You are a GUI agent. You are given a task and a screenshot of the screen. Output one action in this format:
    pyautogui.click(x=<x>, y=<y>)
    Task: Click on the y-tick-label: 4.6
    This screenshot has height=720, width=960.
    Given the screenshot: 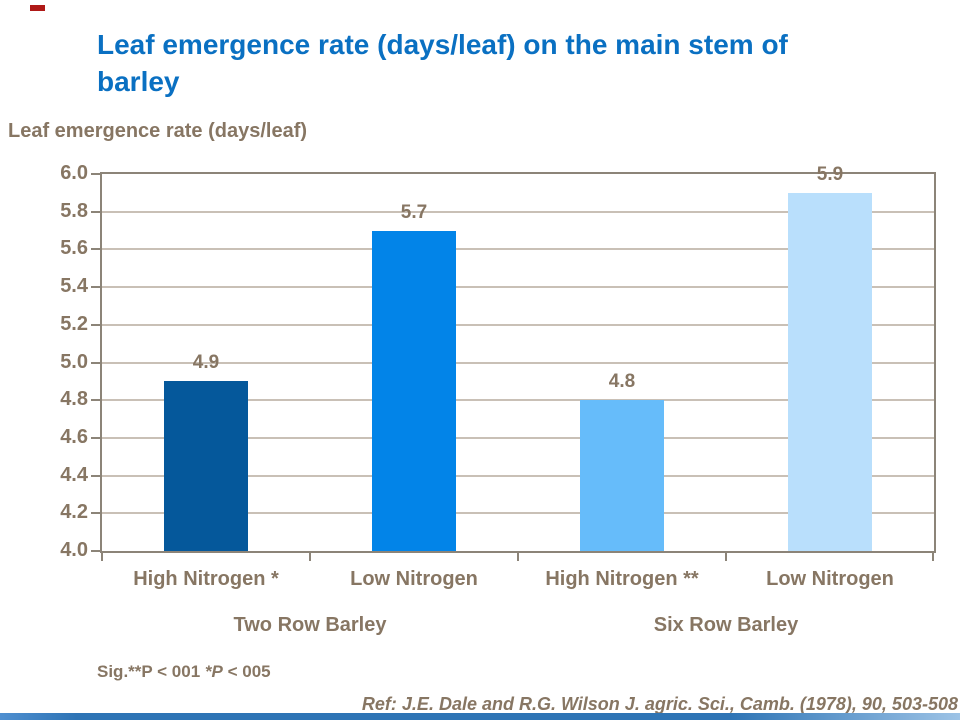 What is the action you would take?
    pyautogui.click(x=74, y=436)
    